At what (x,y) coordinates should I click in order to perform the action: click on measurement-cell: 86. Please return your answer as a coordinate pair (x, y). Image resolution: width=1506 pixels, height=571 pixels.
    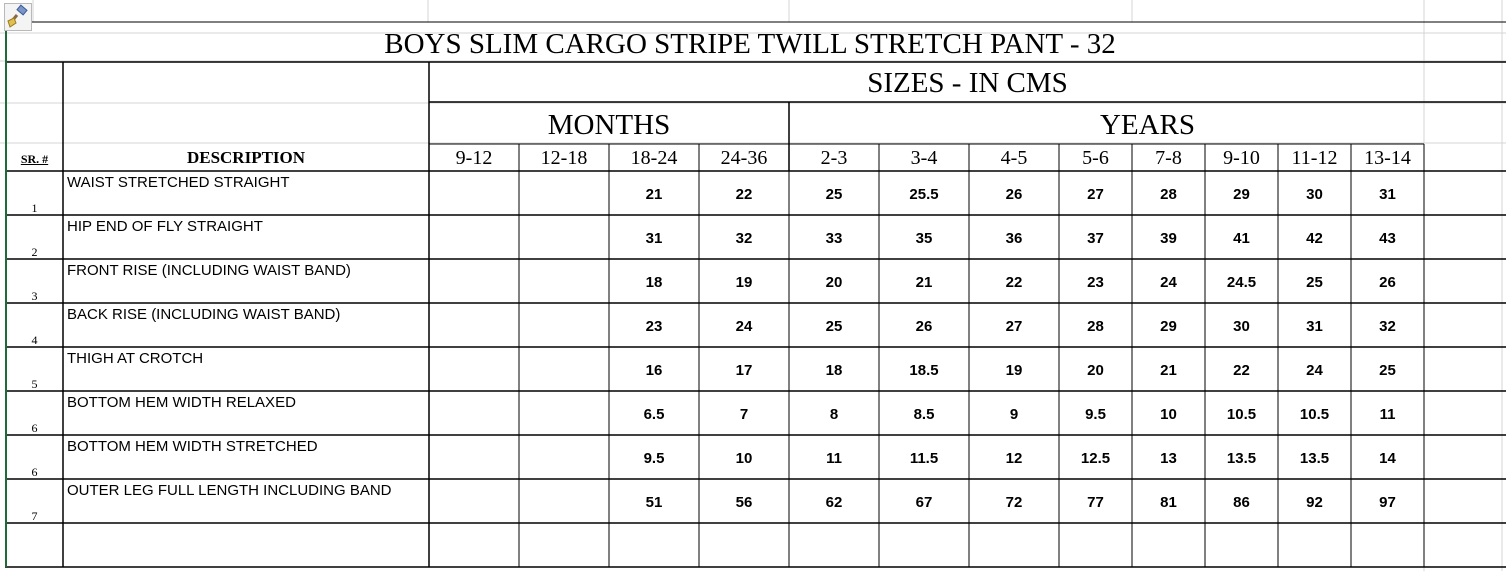
    Looking at the image, I should click on (1241, 502).